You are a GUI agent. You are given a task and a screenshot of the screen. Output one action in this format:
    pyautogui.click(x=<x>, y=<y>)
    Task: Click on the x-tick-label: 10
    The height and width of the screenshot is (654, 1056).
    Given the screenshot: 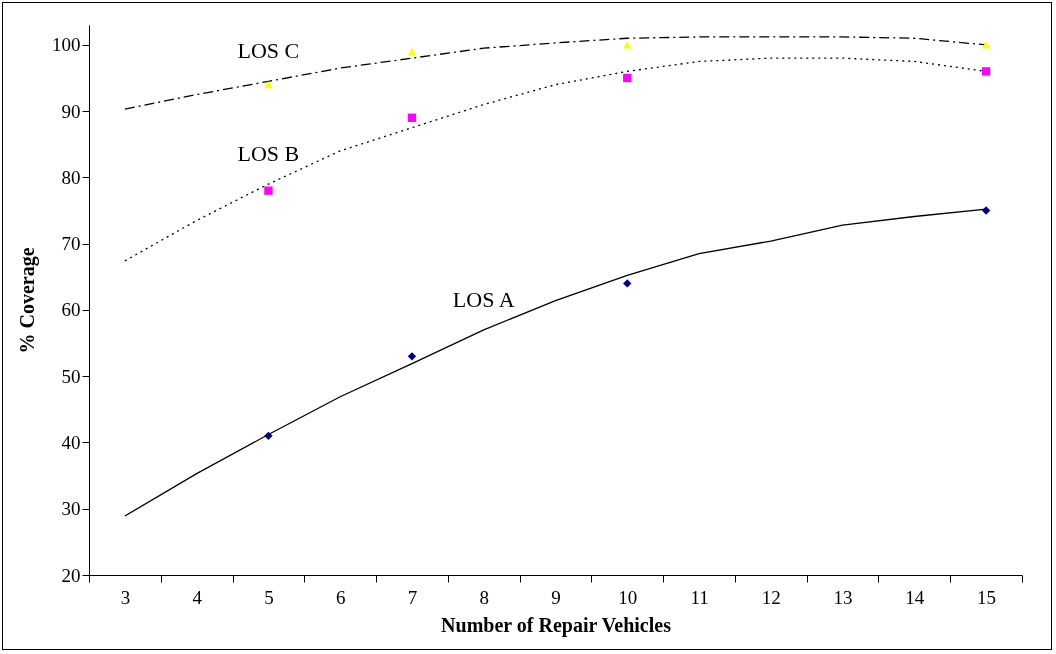 What is the action you would take?
    pyautogui.click(x=628, y=597)
    